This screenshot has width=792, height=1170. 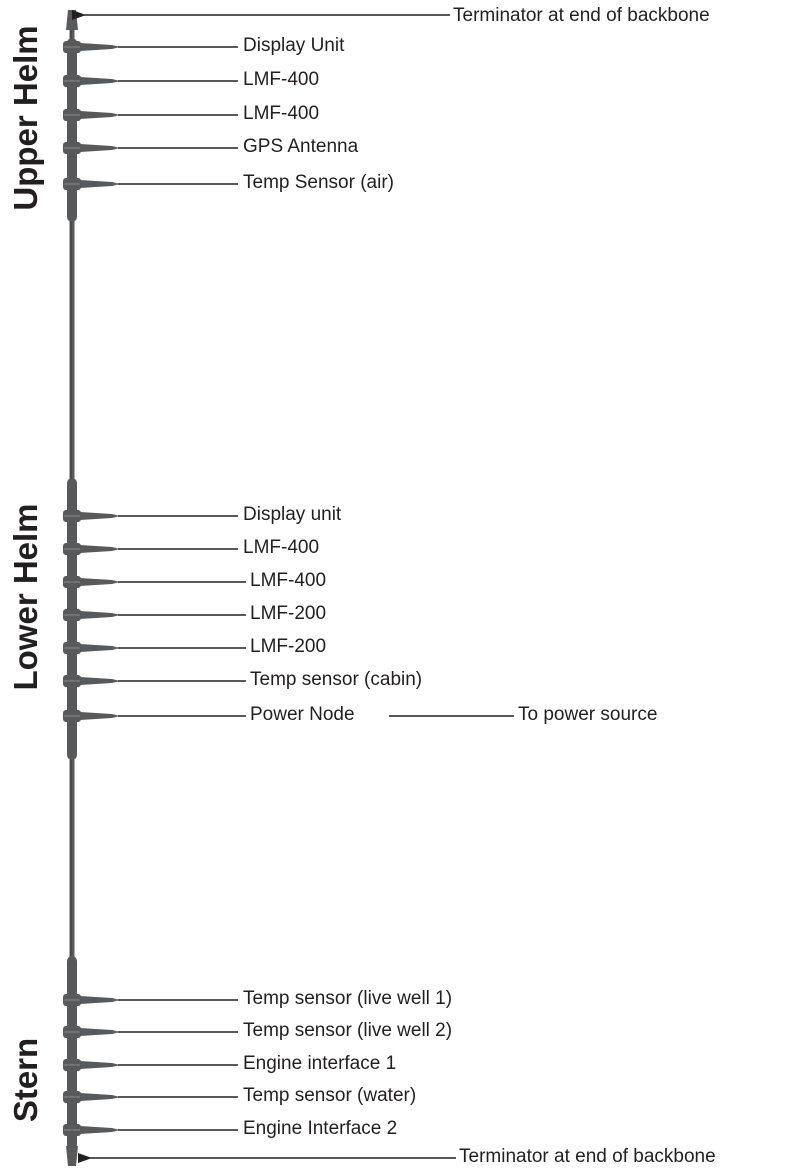 I want to click on section-title-upper-helm: Upper Helm, so click(x=25, y=118).